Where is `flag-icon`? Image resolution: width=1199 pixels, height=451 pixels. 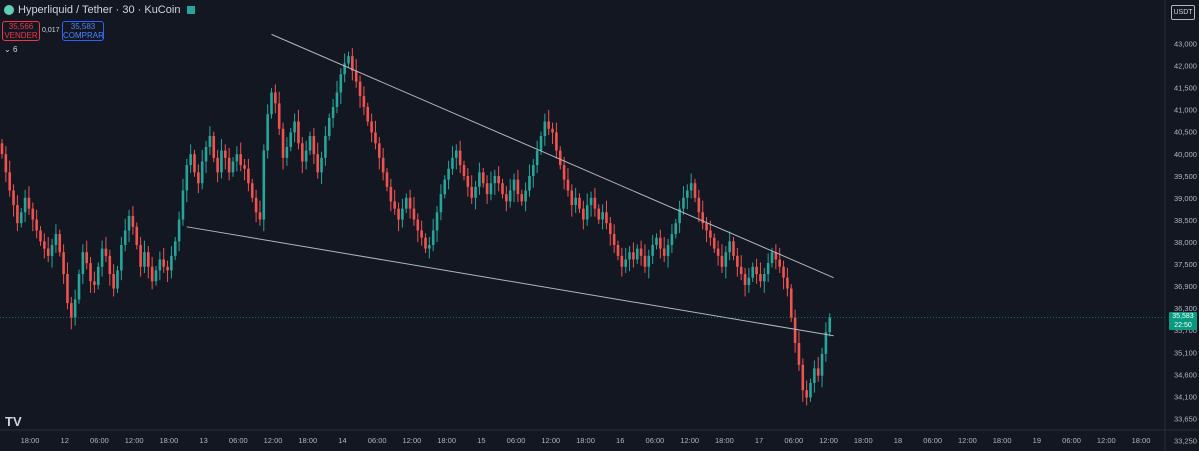
flag-icon is located at coordinates (191, 10).